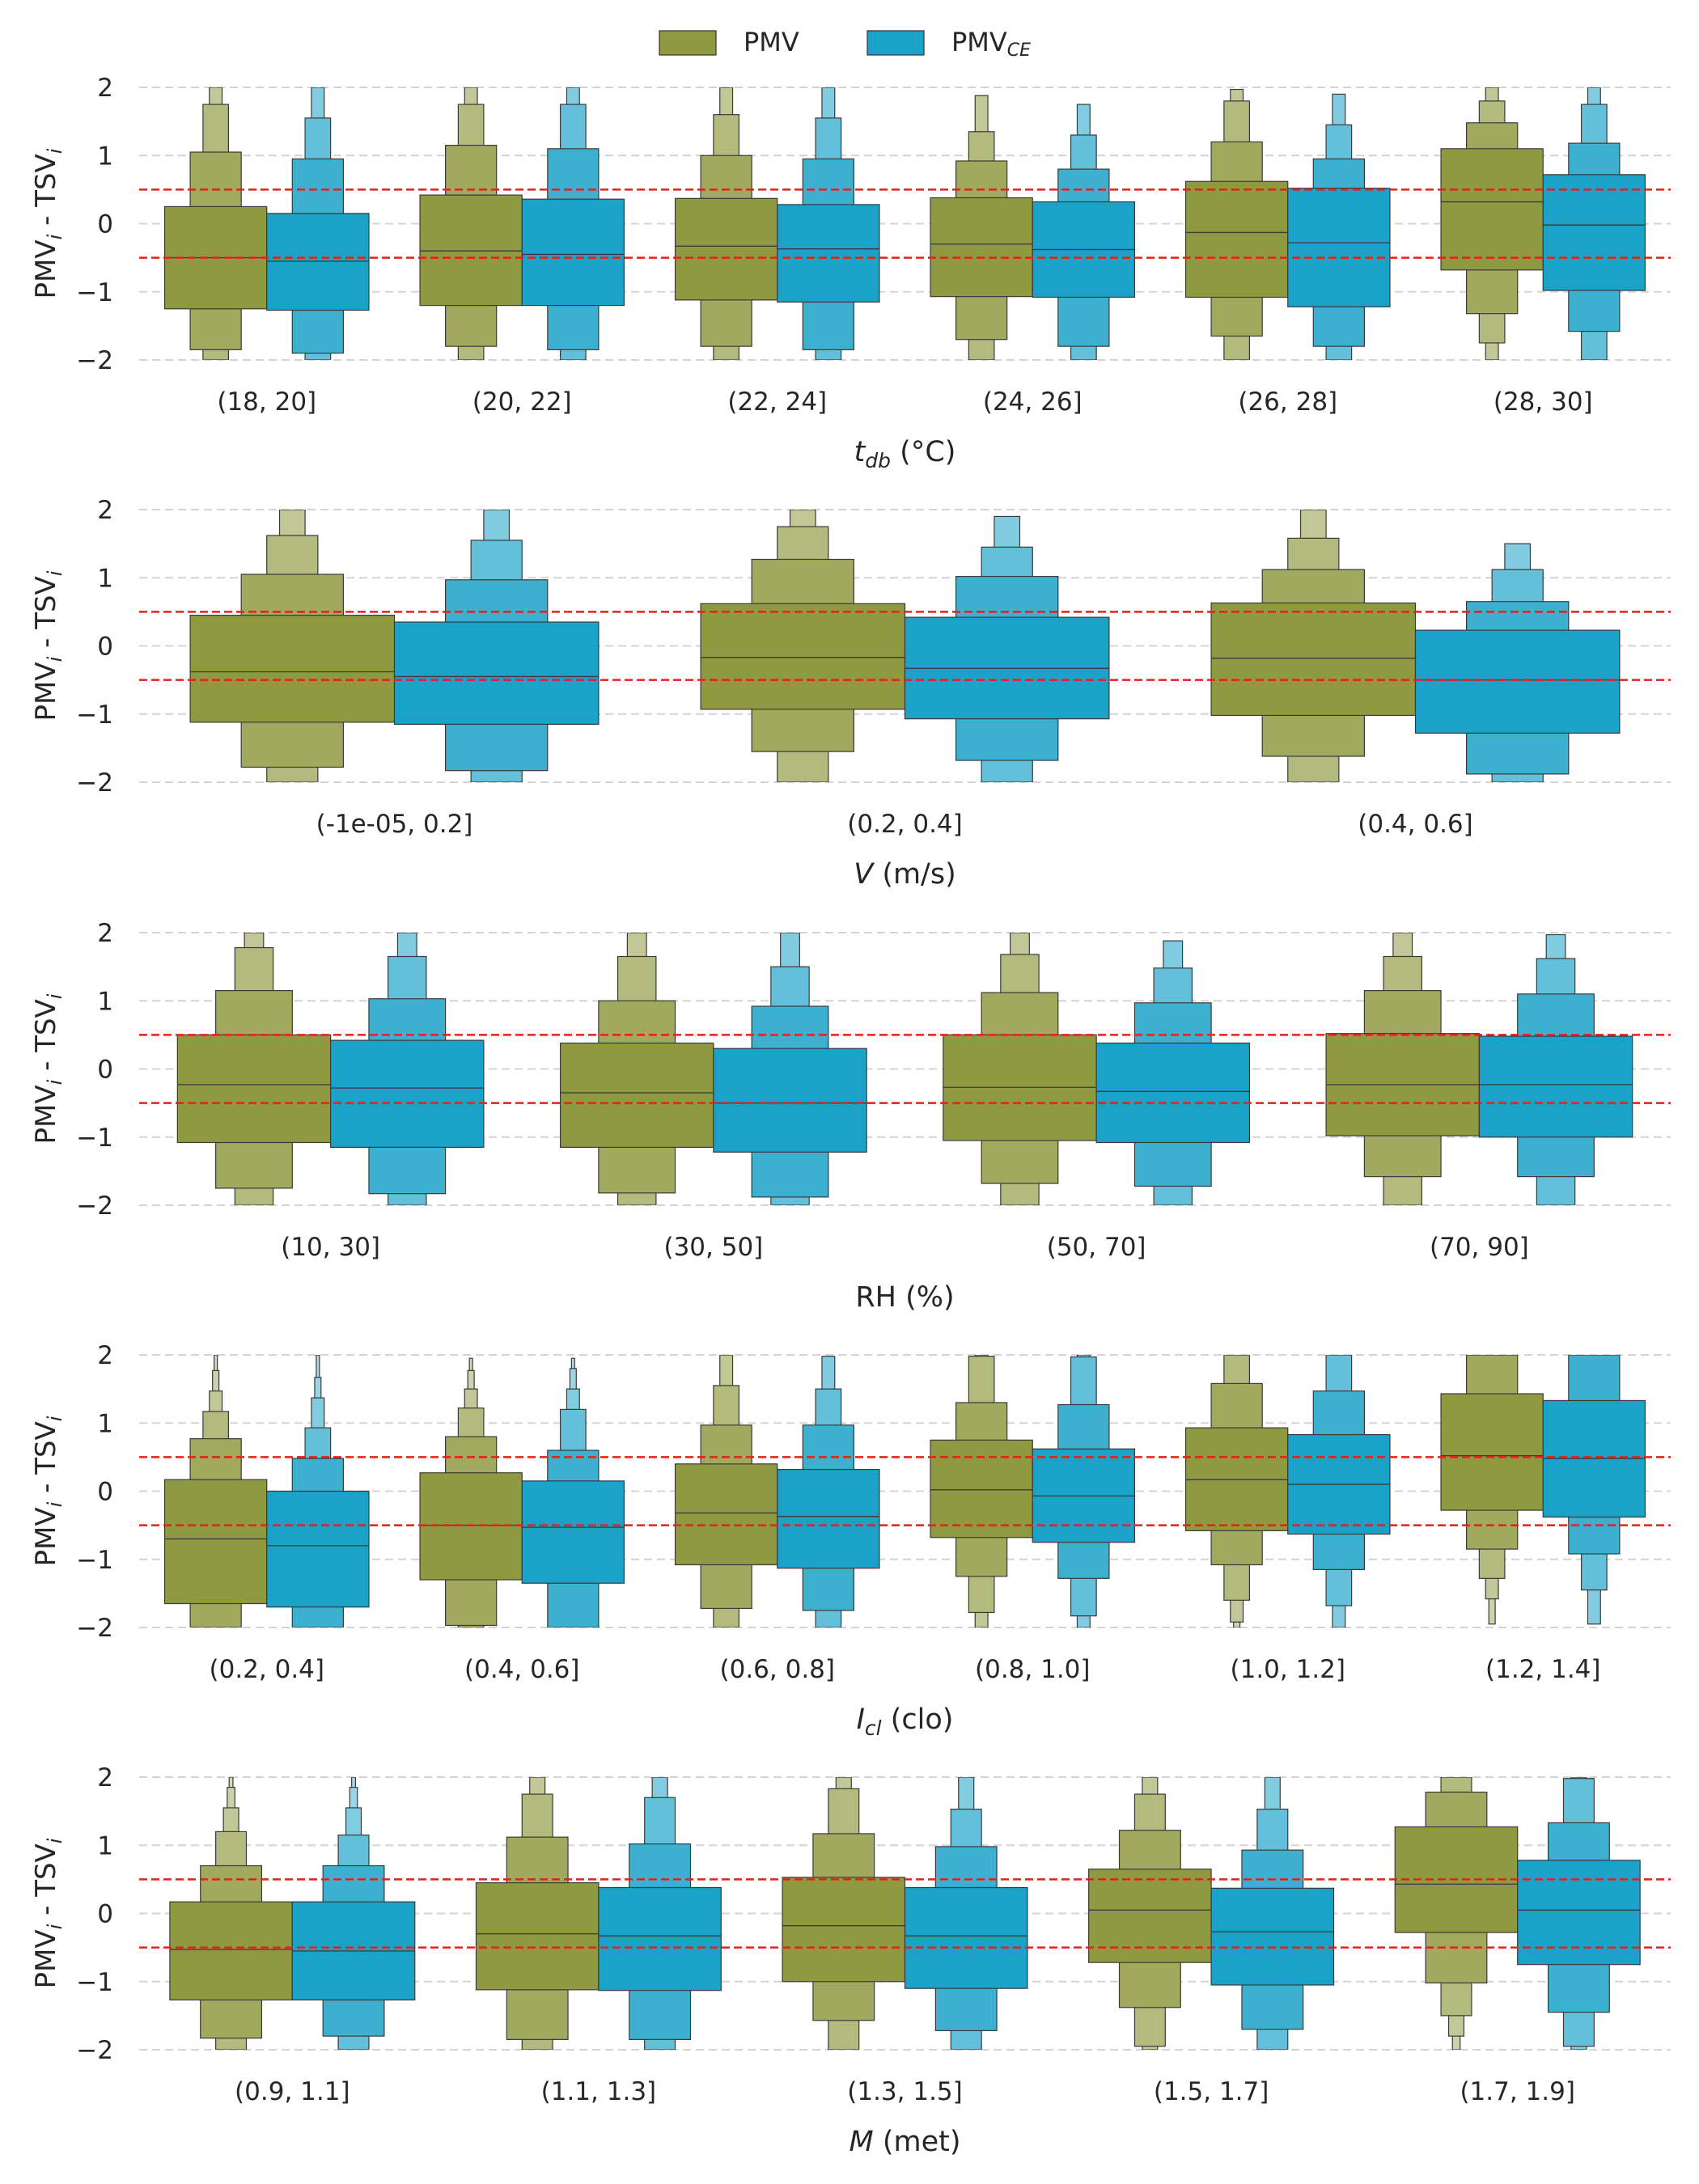 Image resolution: width=1699 pixels, height=2184 pixels. What do you see at coordinates (1543, 1669) in the screenshot?
I see `x-tick-label: (1.2, 1.4]` at bounding box center [1543, 1669].